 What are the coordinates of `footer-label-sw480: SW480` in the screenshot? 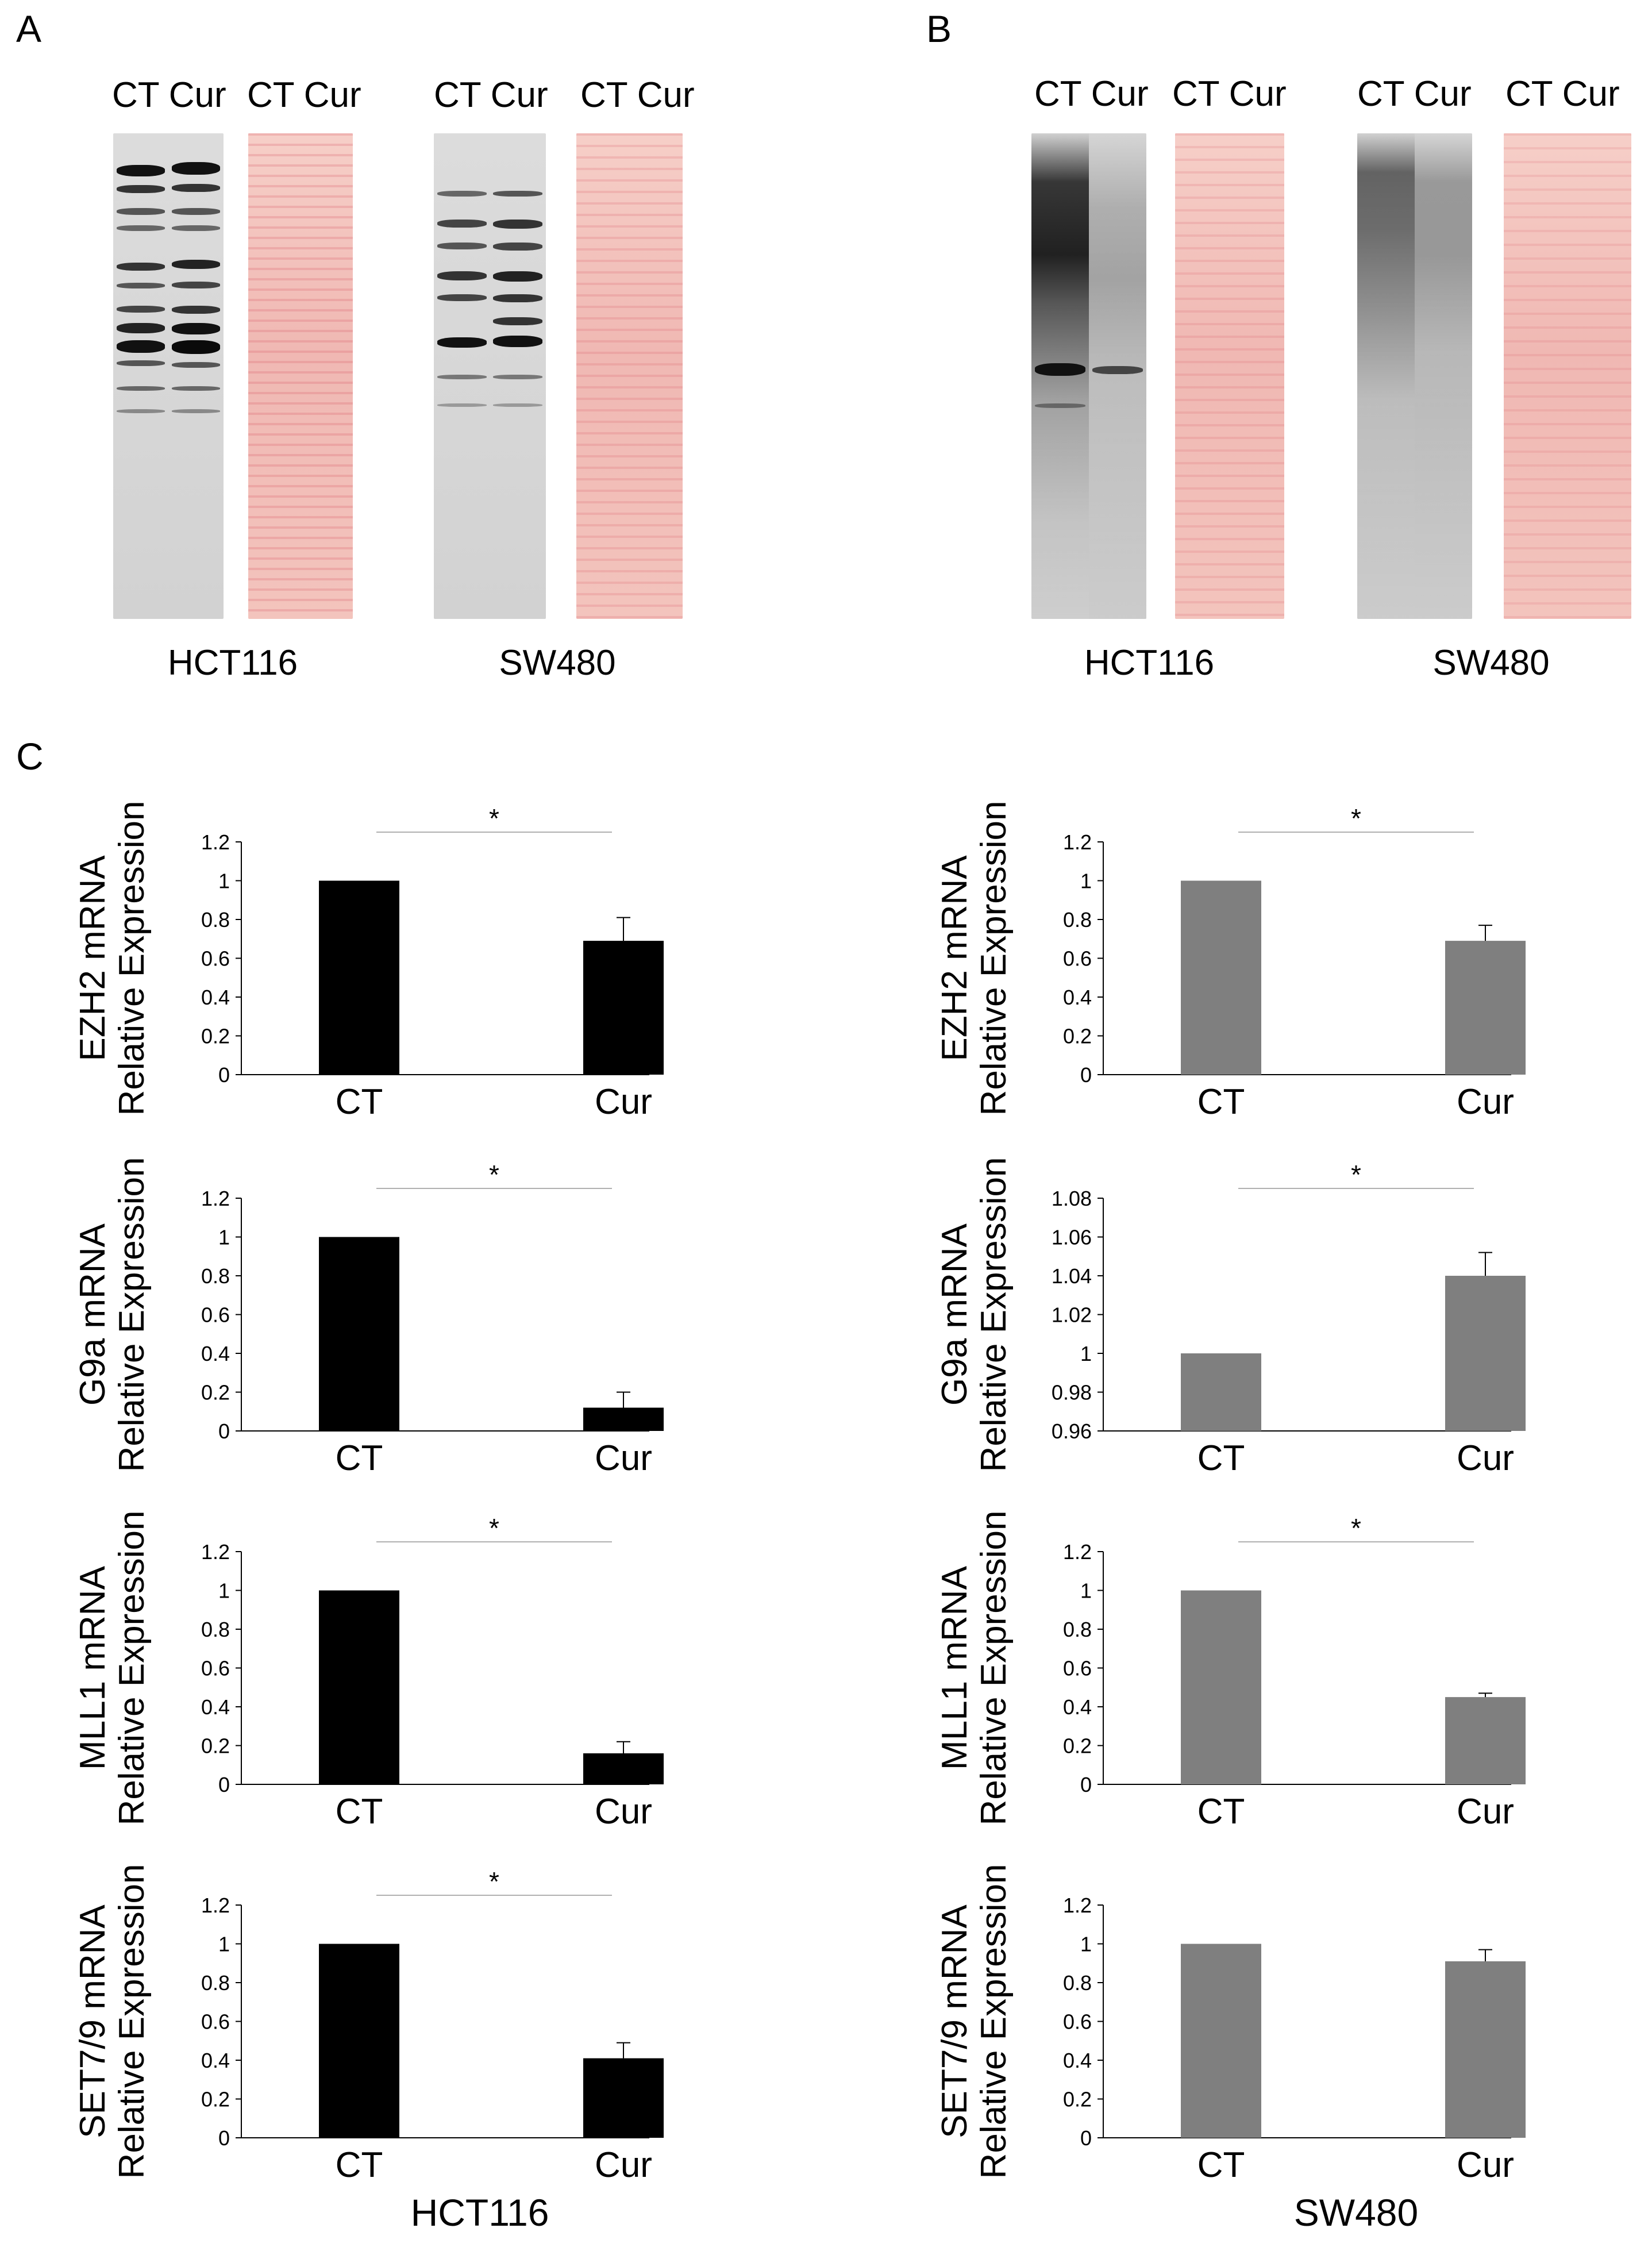 It's located at (1356, 2212).